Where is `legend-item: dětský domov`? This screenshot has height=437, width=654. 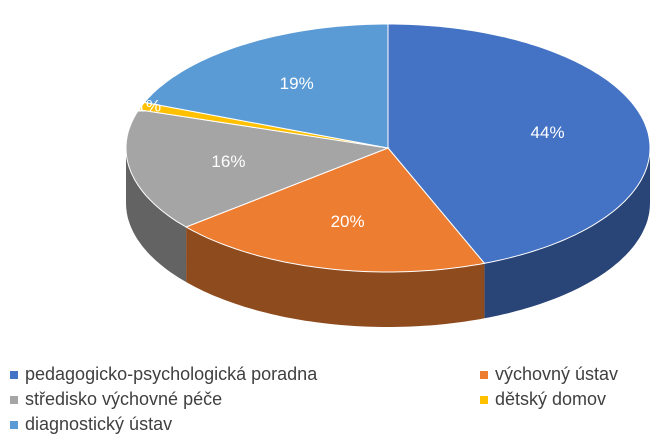 legend-item: dětský domov is located at coordinates (565, 399).